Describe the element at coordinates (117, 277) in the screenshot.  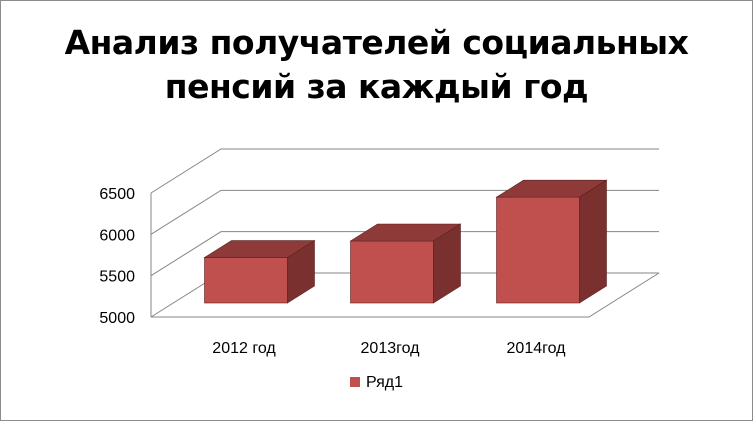
I see `y-tick-label: 5500` at that location.